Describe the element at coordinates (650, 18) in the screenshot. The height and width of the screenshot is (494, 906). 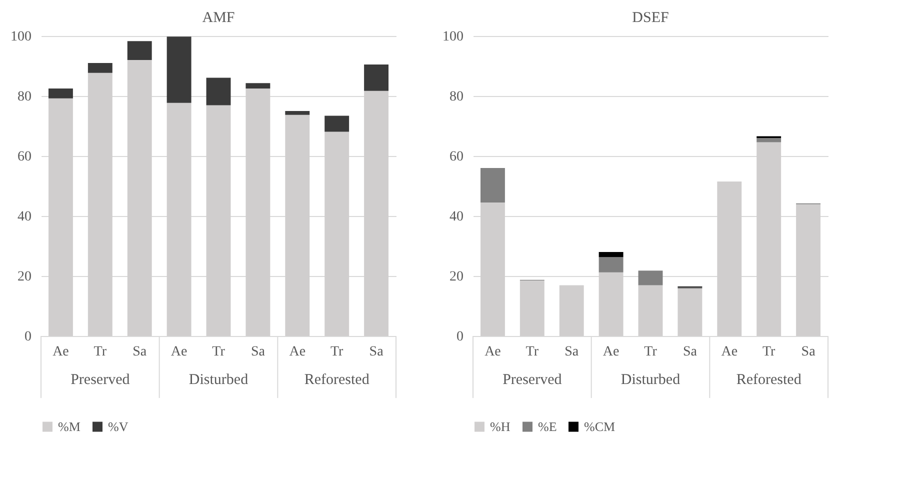
I see `chart-title: DSEF` at that location.